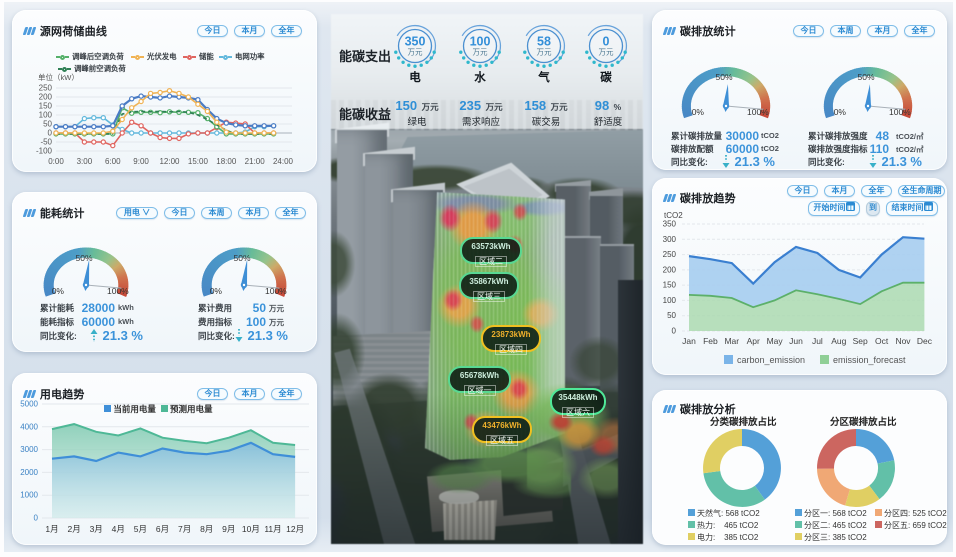 This screenshot has width=956, height=557. I want to click on svg-text: emission_forecast, so click(869, 360).